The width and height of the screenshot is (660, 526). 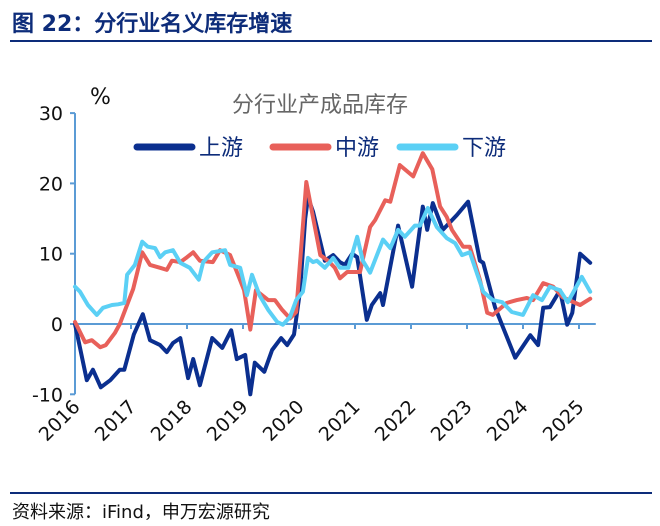 I want to click on x-tick-label: 2019, so click(x=228, y=421).